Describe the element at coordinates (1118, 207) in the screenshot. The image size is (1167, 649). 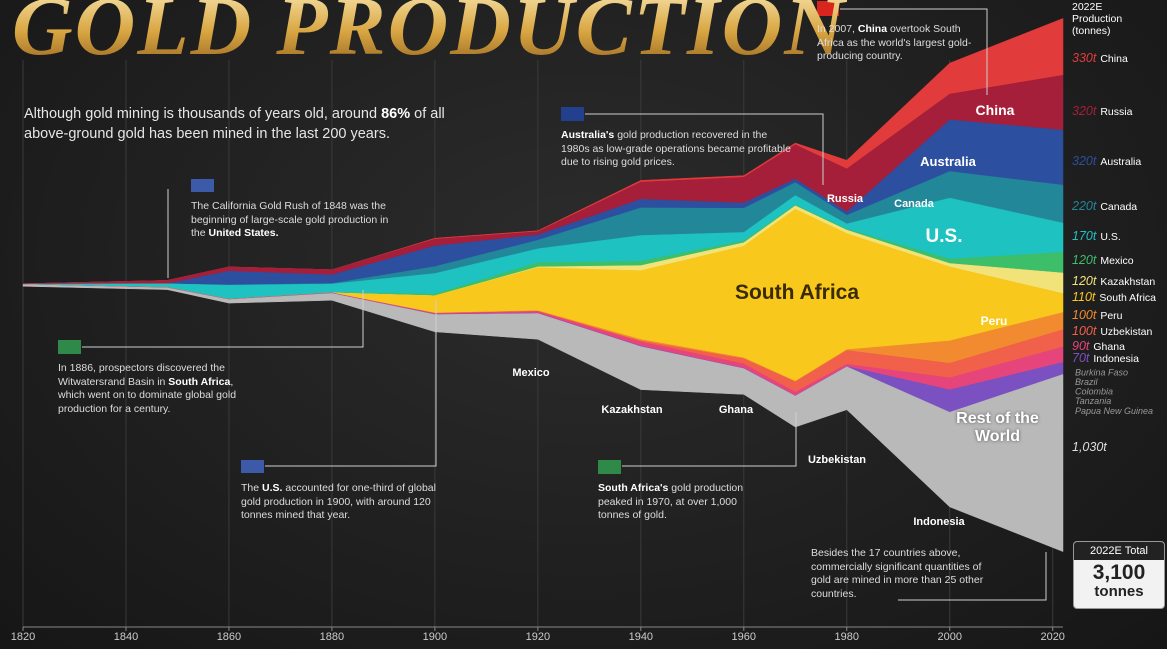
I see `legend-name: Canada` at that location.